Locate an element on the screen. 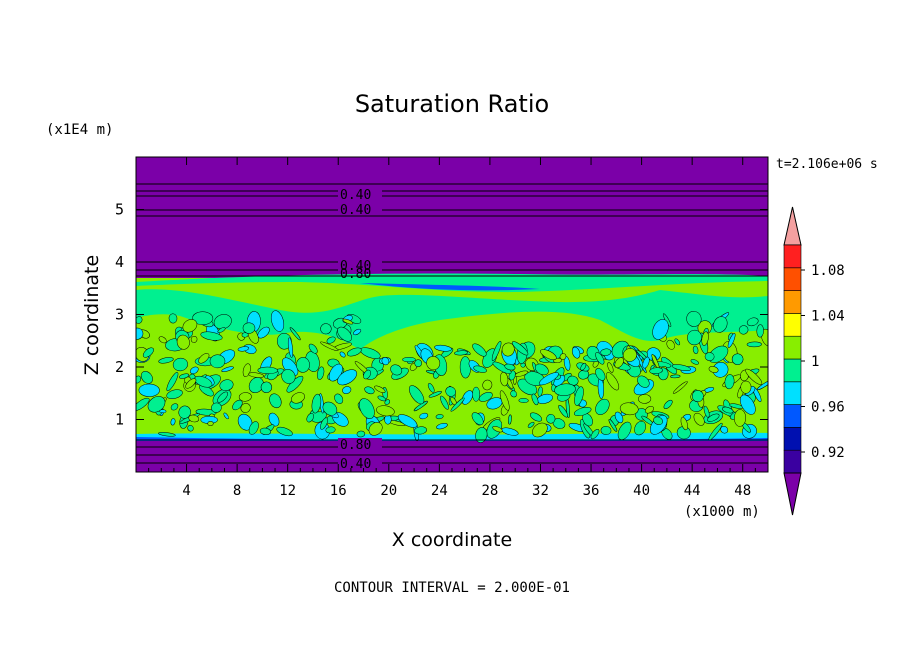  y-tick-label: 3 is located at coordinates (119, 315).